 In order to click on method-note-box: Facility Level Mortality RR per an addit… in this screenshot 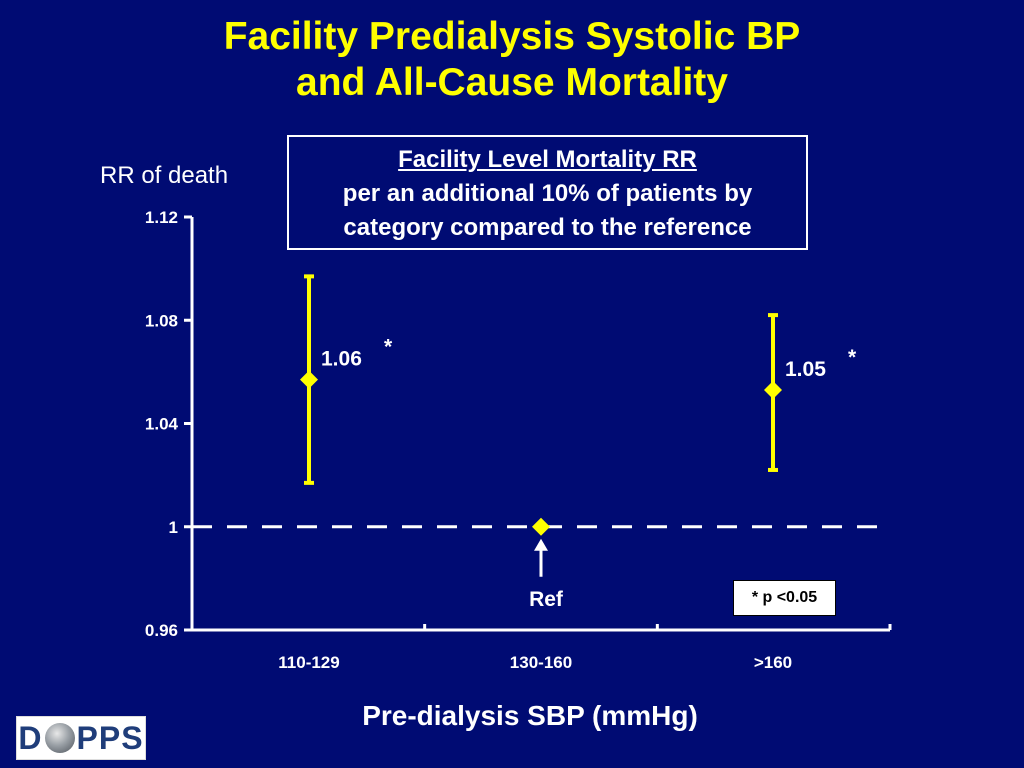, I will do `click(547, 192)`.